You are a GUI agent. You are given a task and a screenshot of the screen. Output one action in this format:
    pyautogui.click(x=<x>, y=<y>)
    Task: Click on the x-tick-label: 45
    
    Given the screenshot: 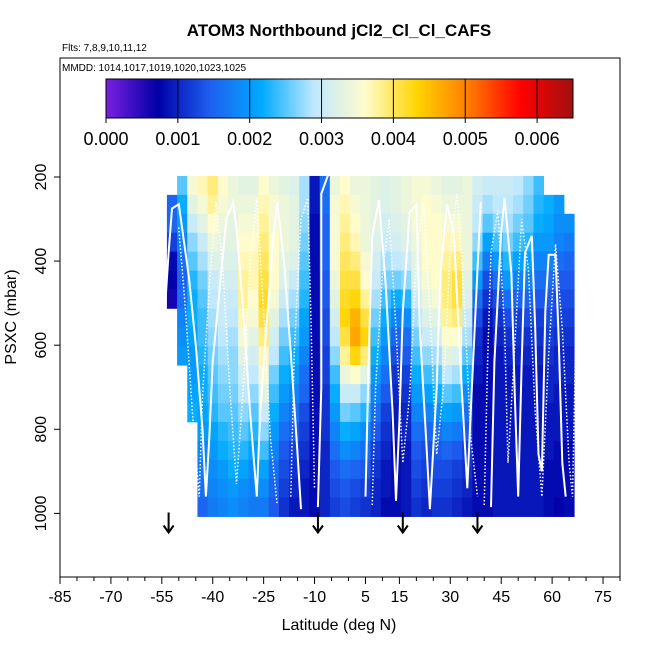 What is the action you would take?
    pyautogui.click(x=501, y=597)
    